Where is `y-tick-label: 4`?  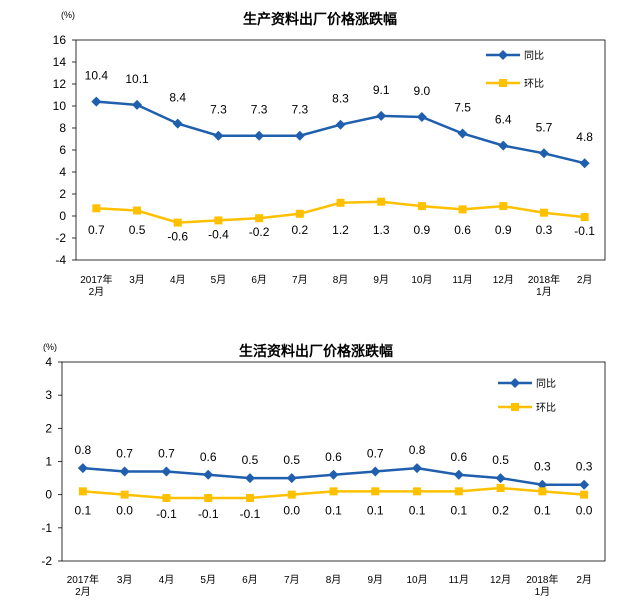
y-tick-label: 4 is located at coordinates (48, 362).